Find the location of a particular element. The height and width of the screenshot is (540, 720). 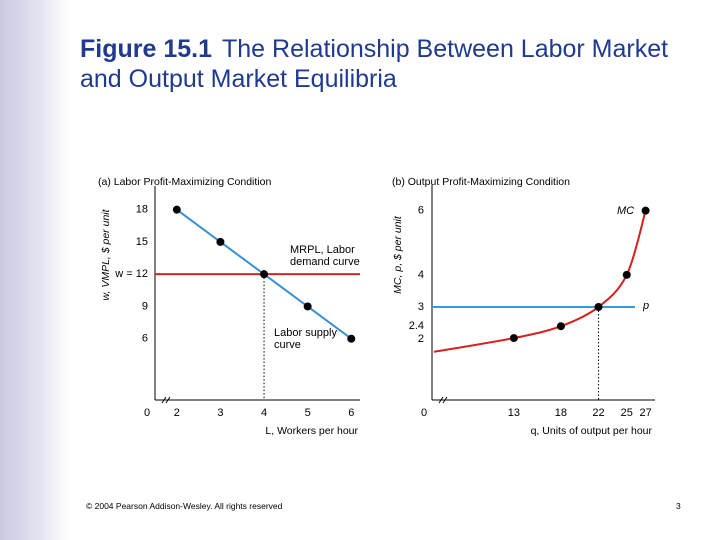

x-tick-label: 27 is located at coordinates (645, 413).